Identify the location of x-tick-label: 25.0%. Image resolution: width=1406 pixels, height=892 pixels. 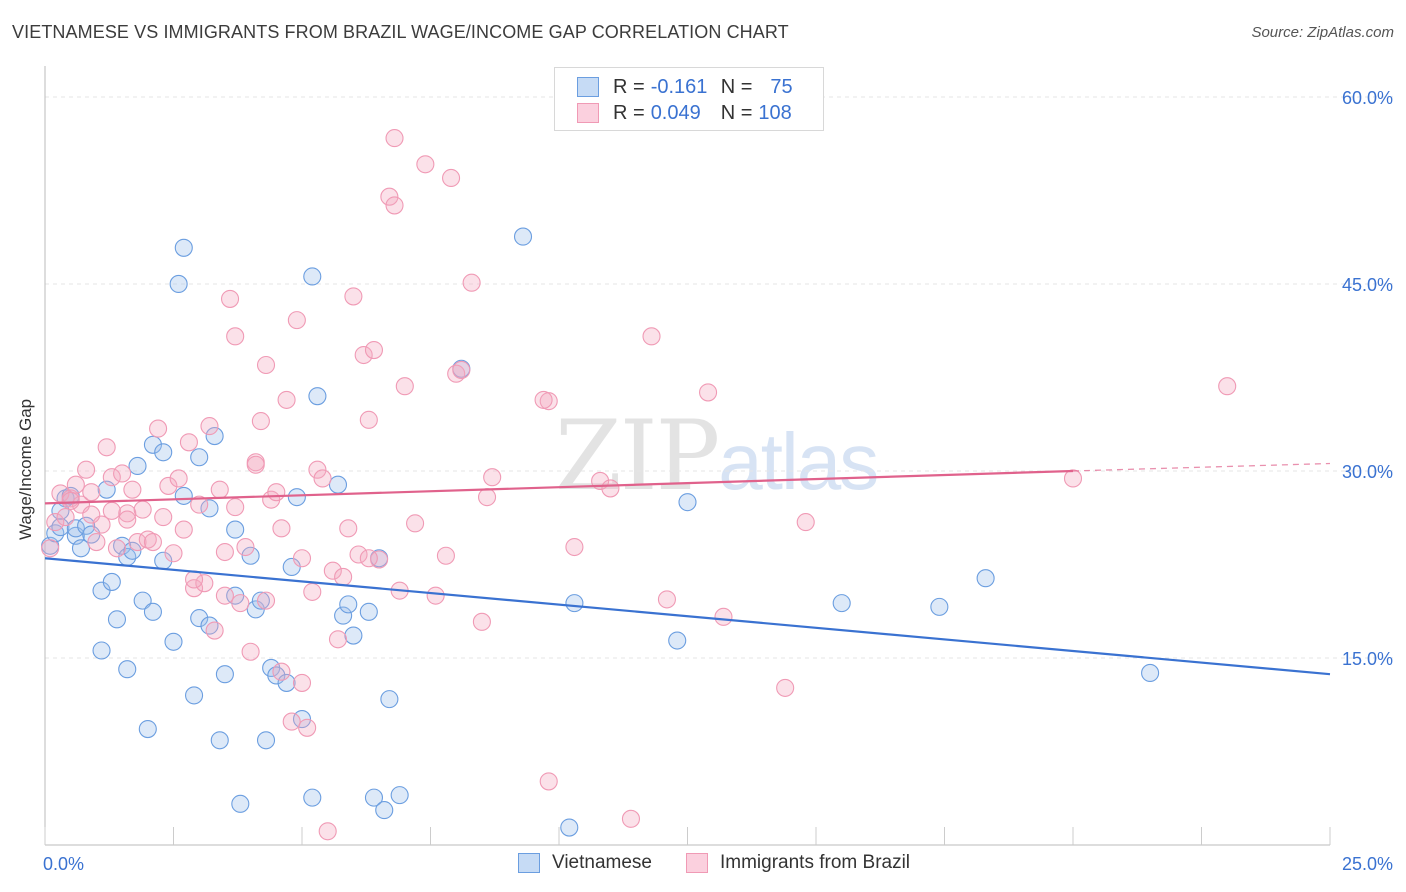
(1367, 864).